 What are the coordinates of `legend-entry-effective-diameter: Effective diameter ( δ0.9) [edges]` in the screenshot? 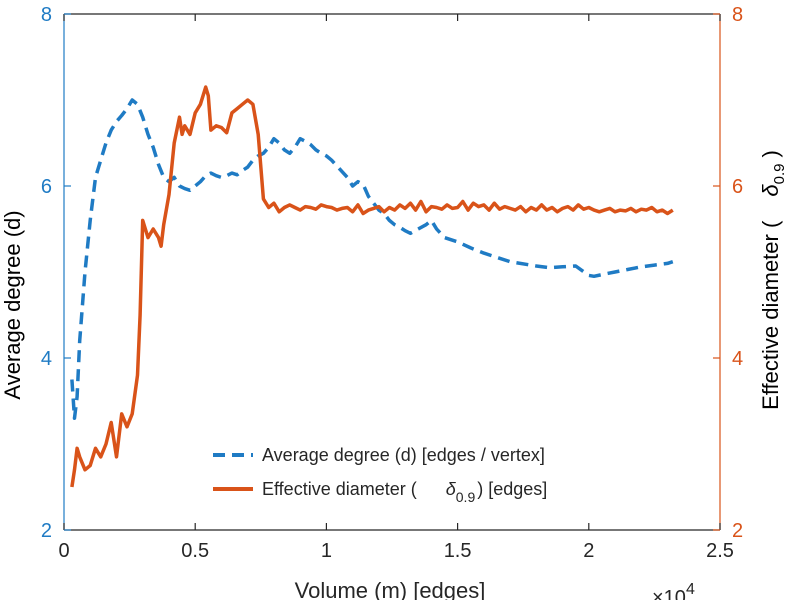 It's located at (404, 492).